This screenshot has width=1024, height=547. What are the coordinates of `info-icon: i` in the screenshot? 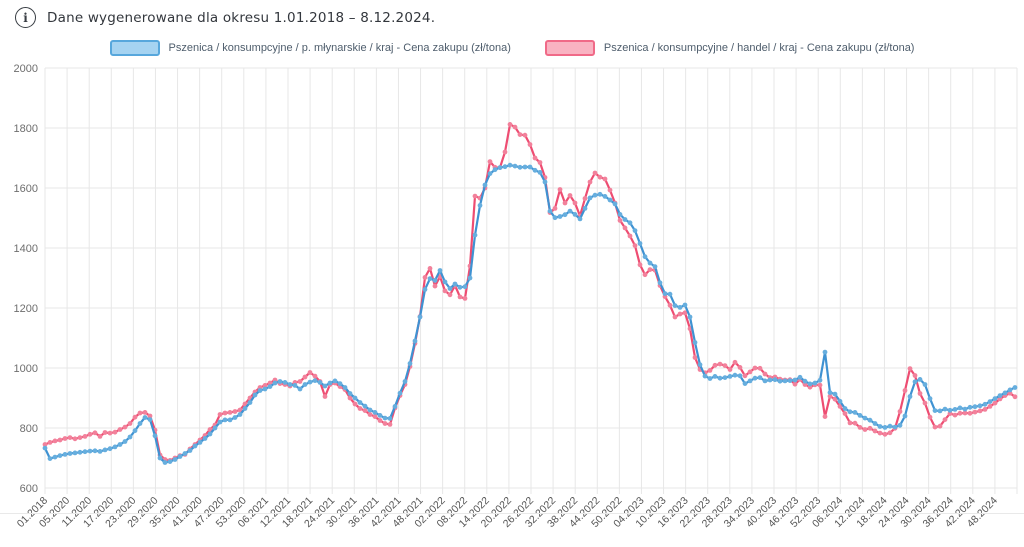 It's located at (25, 17).